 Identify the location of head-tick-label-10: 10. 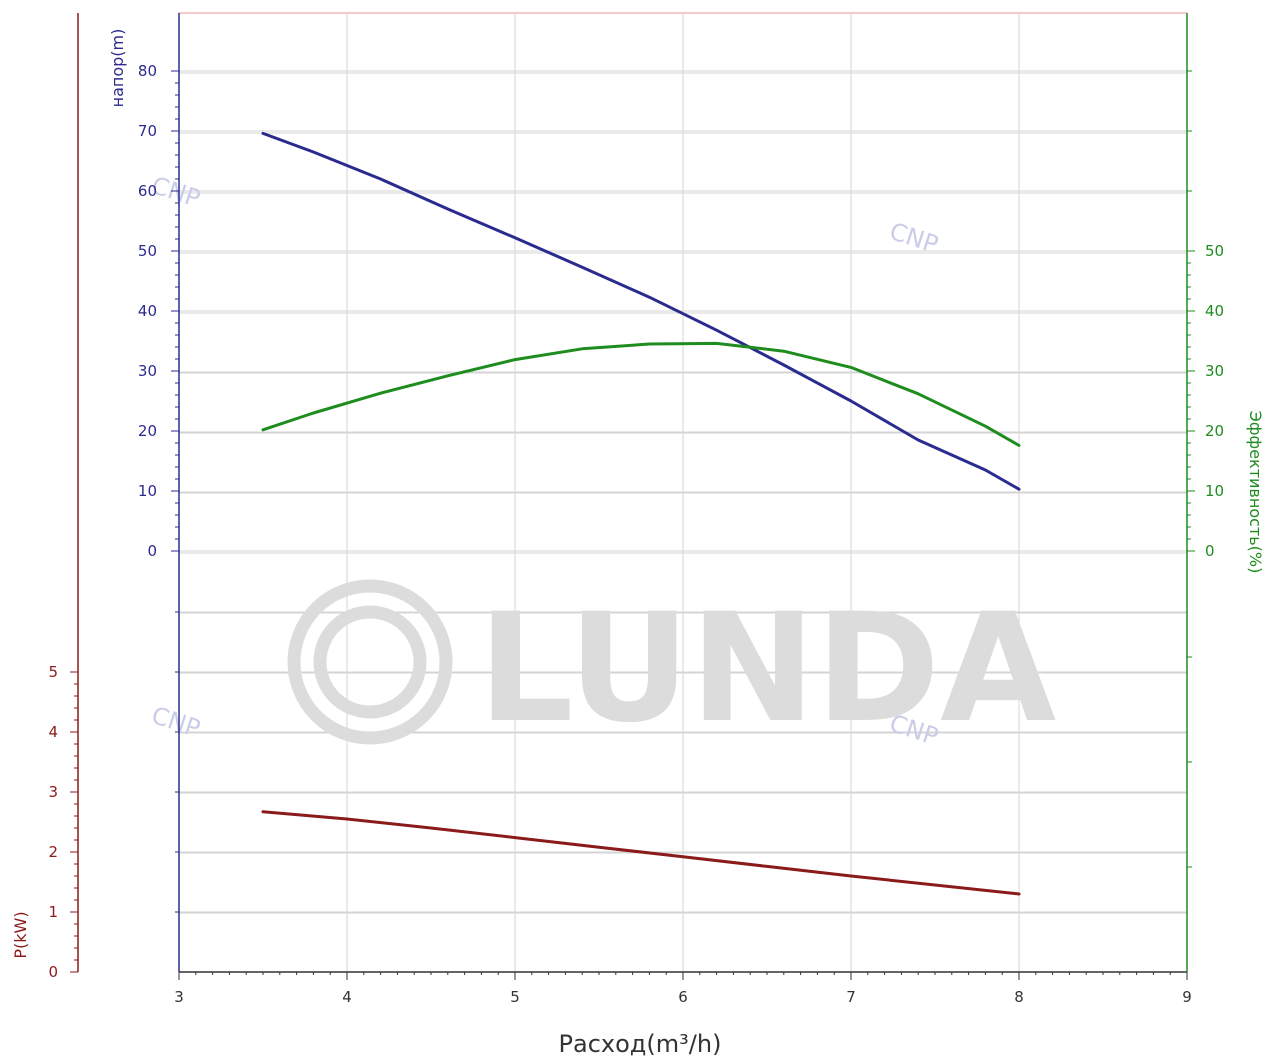
(147, 491).